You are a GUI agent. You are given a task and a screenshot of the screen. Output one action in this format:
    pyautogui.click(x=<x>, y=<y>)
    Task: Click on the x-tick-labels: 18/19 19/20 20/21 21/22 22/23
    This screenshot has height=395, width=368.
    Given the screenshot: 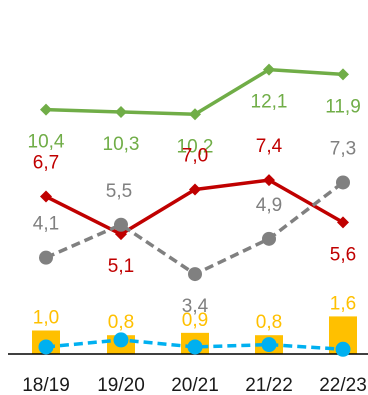 What is the action you would take?
    pyautogui.click(x=194, y=385)
    